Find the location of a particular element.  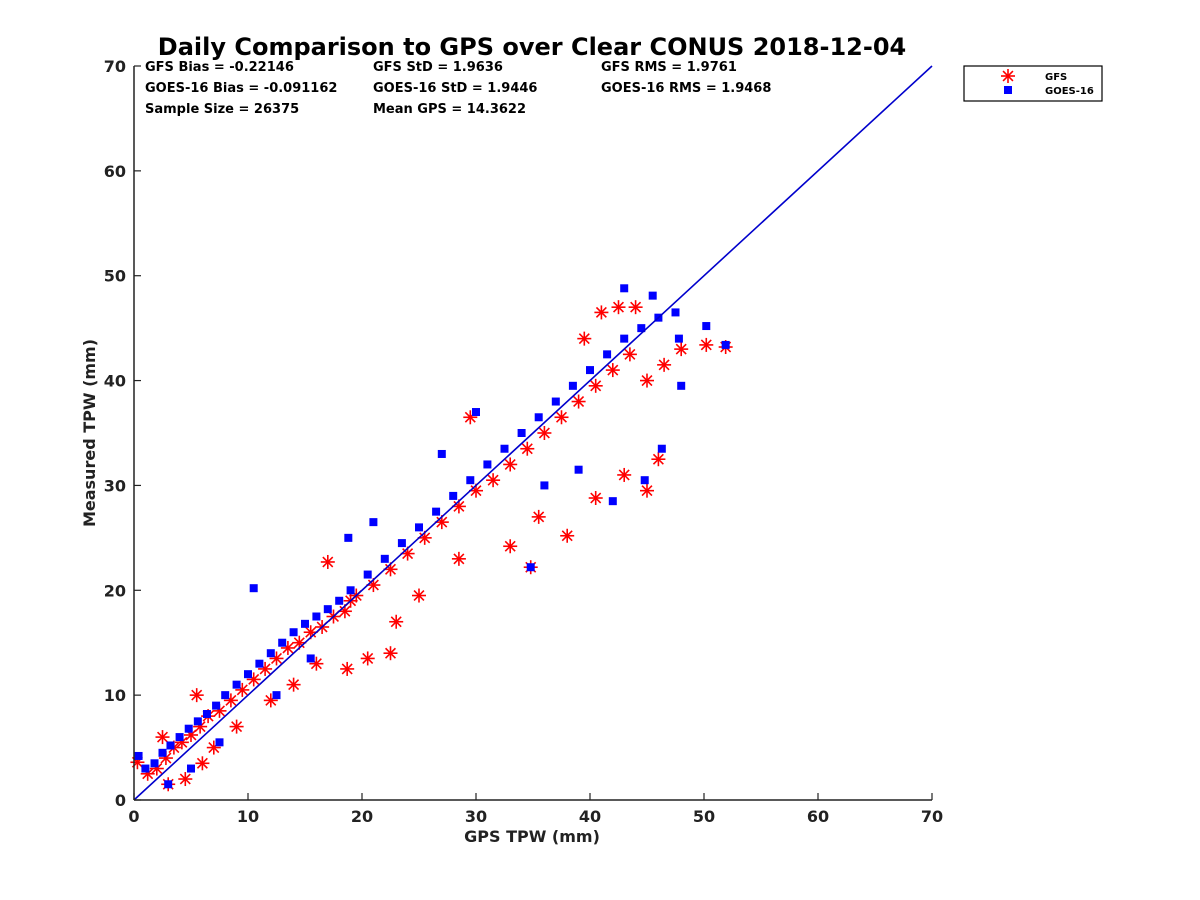

y-tick-label: 60 is located at coordinates (115, 171).